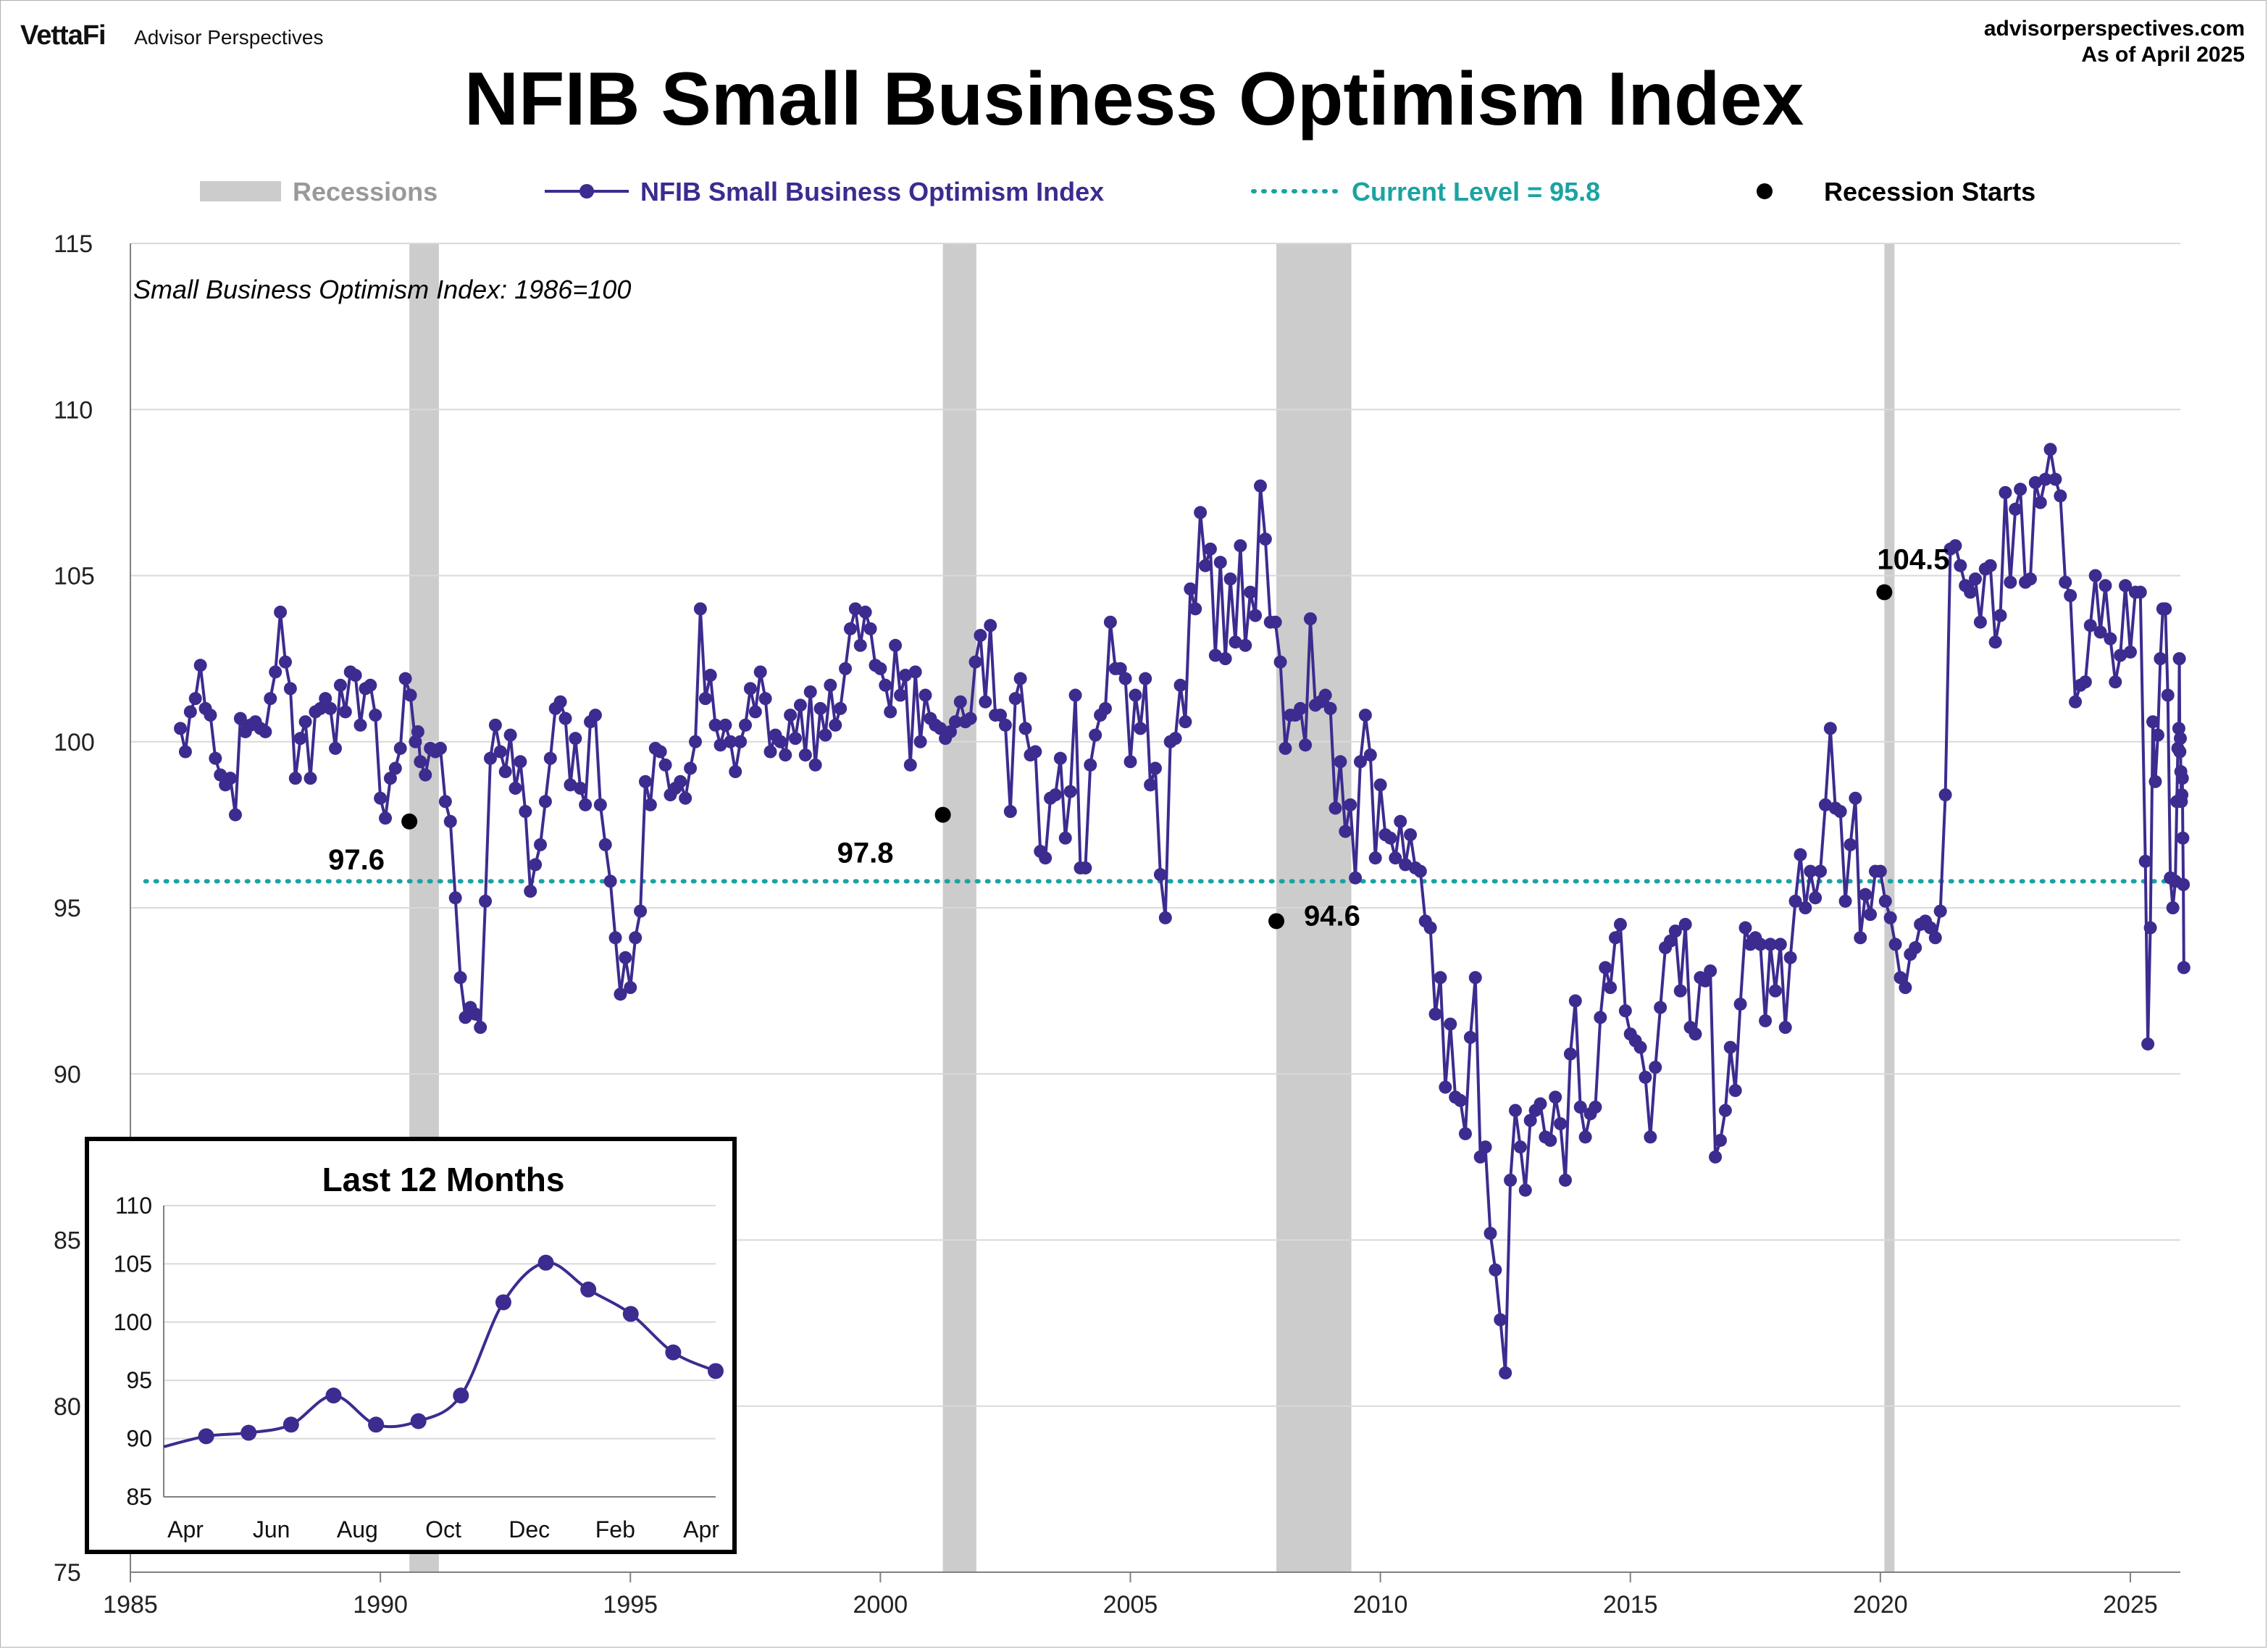 This screenshot has height=1649, width=2268. I want to click on as-of-date: As of April 2025, so click(2163, 55).